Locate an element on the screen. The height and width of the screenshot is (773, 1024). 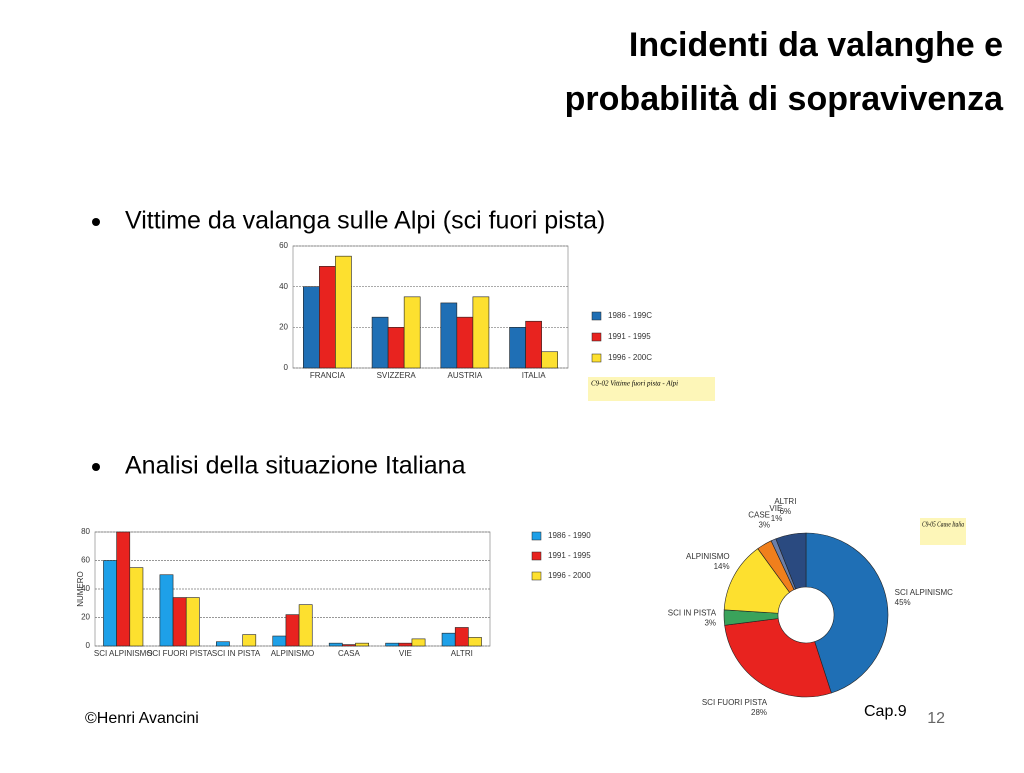
legend-label: 1996 - 2000 is located at coordinates (569, 575).